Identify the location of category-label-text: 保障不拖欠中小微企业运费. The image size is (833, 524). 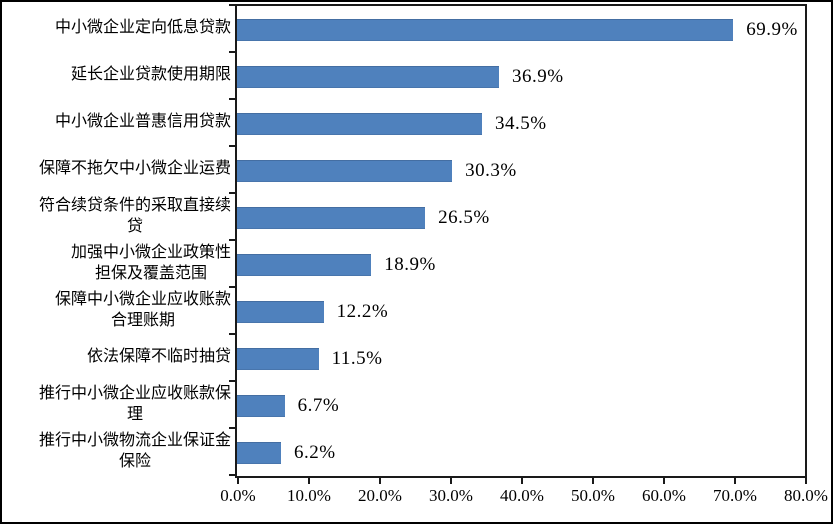
(134, 168).